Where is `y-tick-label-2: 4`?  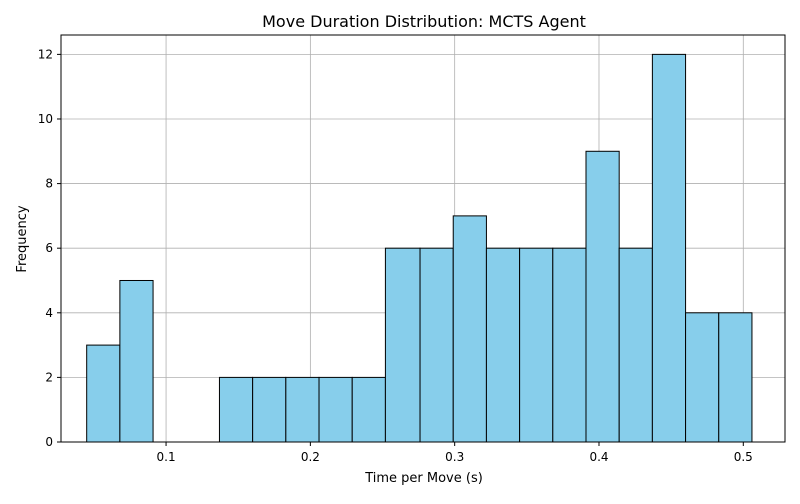
y-tick-label-2: 4 is located at coordinates (49, 313).